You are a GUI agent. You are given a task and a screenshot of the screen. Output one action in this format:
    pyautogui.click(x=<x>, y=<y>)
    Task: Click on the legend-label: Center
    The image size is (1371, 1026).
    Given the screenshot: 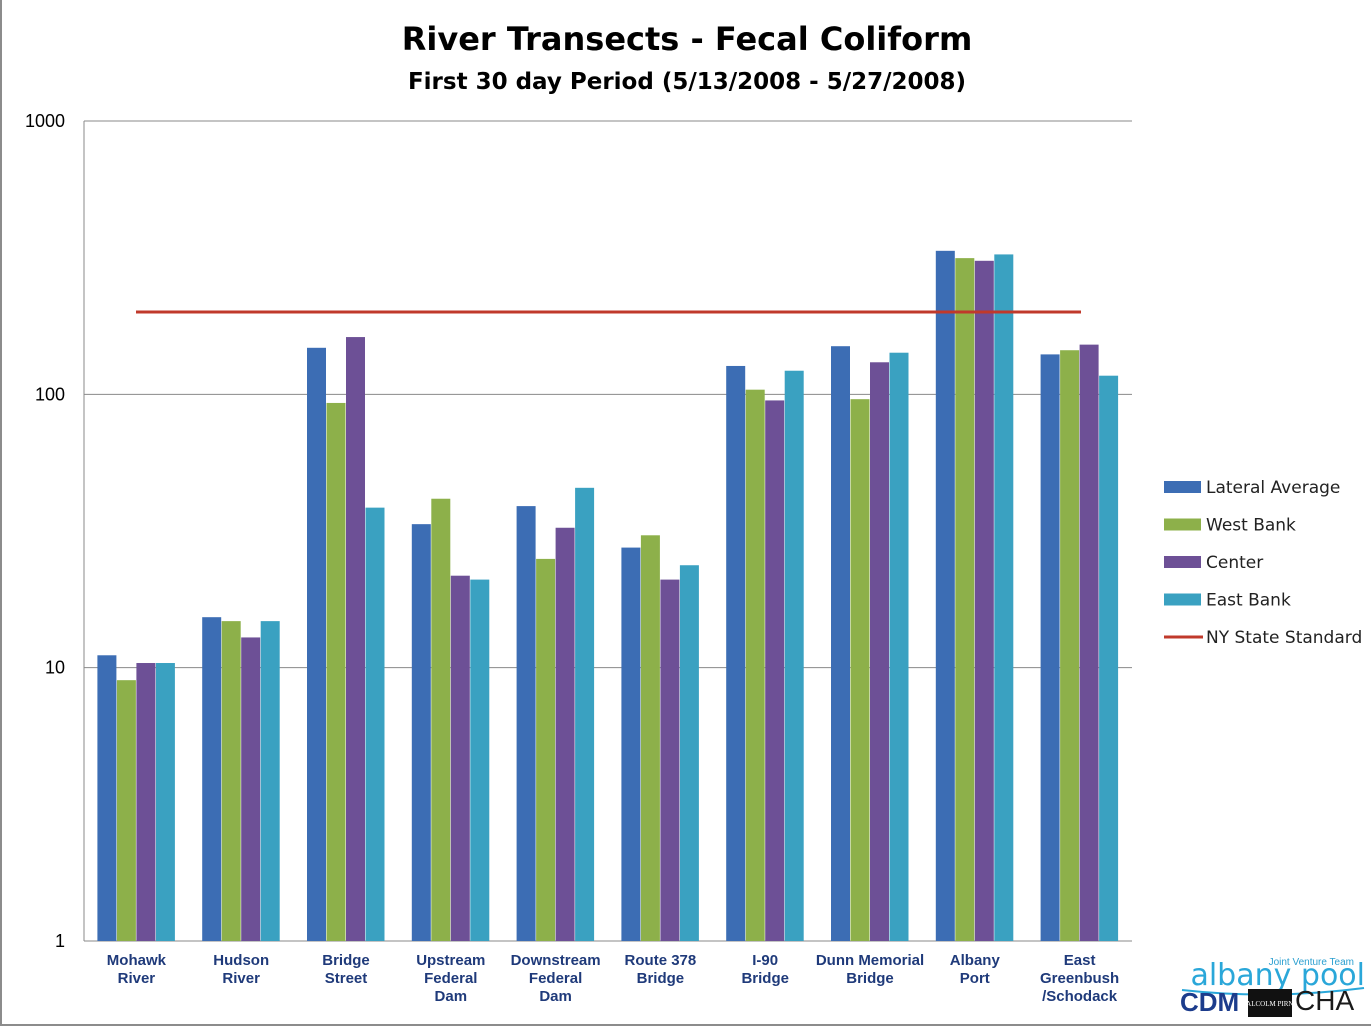 What is the action you would take?
    pyautogui.click(x=1234, y=563)
    